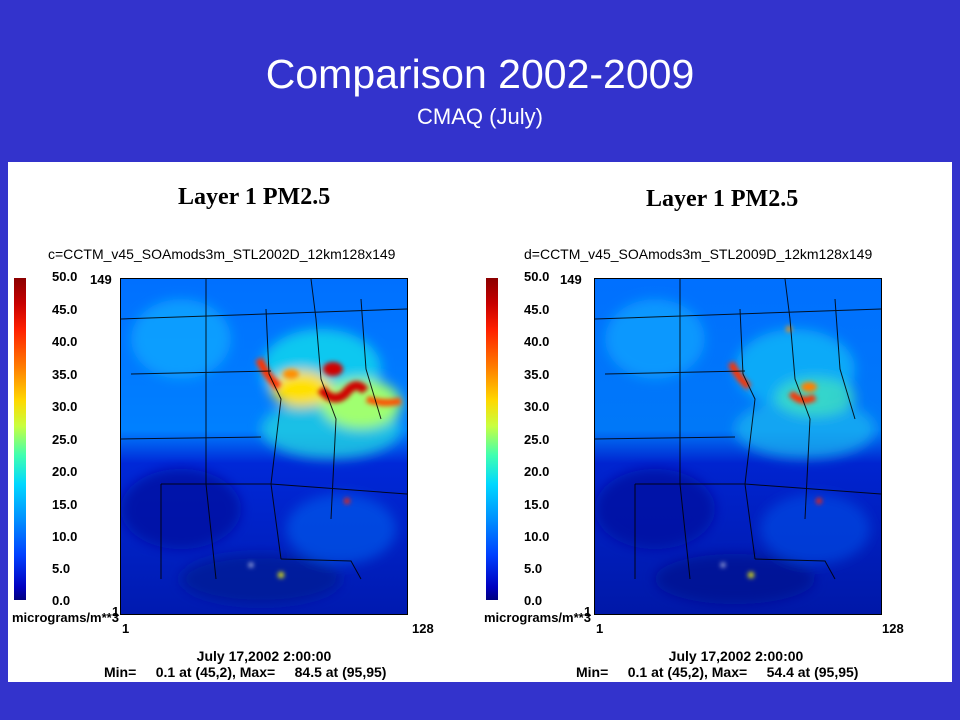 This screenshot has height=720, width=960. Describe the element at coordinates (717, 672) in the screenshot. I see `min-max-label: Min= 0.1 at (45,2), Max= 54.4 at (95,95)` at that location.